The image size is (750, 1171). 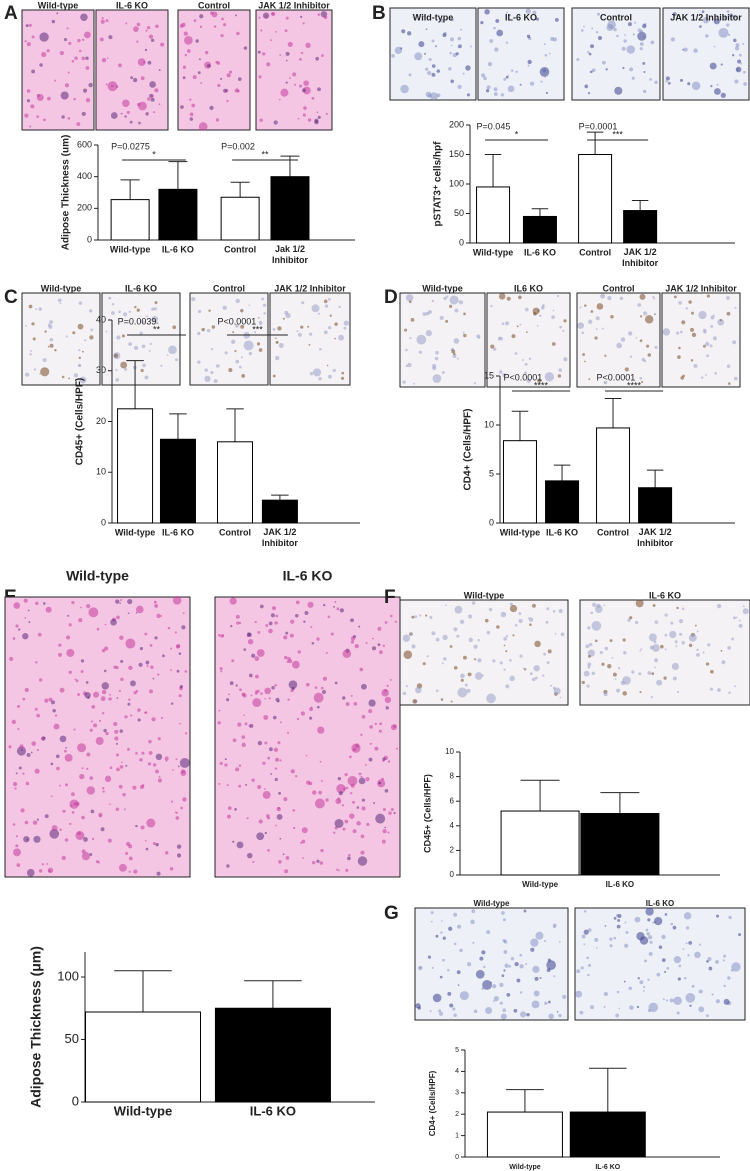 I want to click on y-tick-label: 0, so click(x=89, y=239).